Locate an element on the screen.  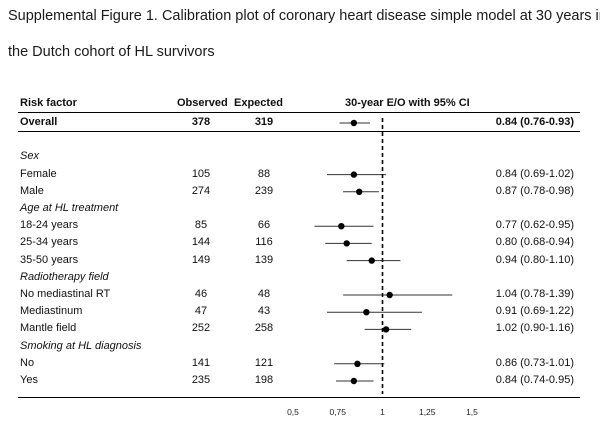
row-label: 25-34 years is located at coordinates (49, 242).